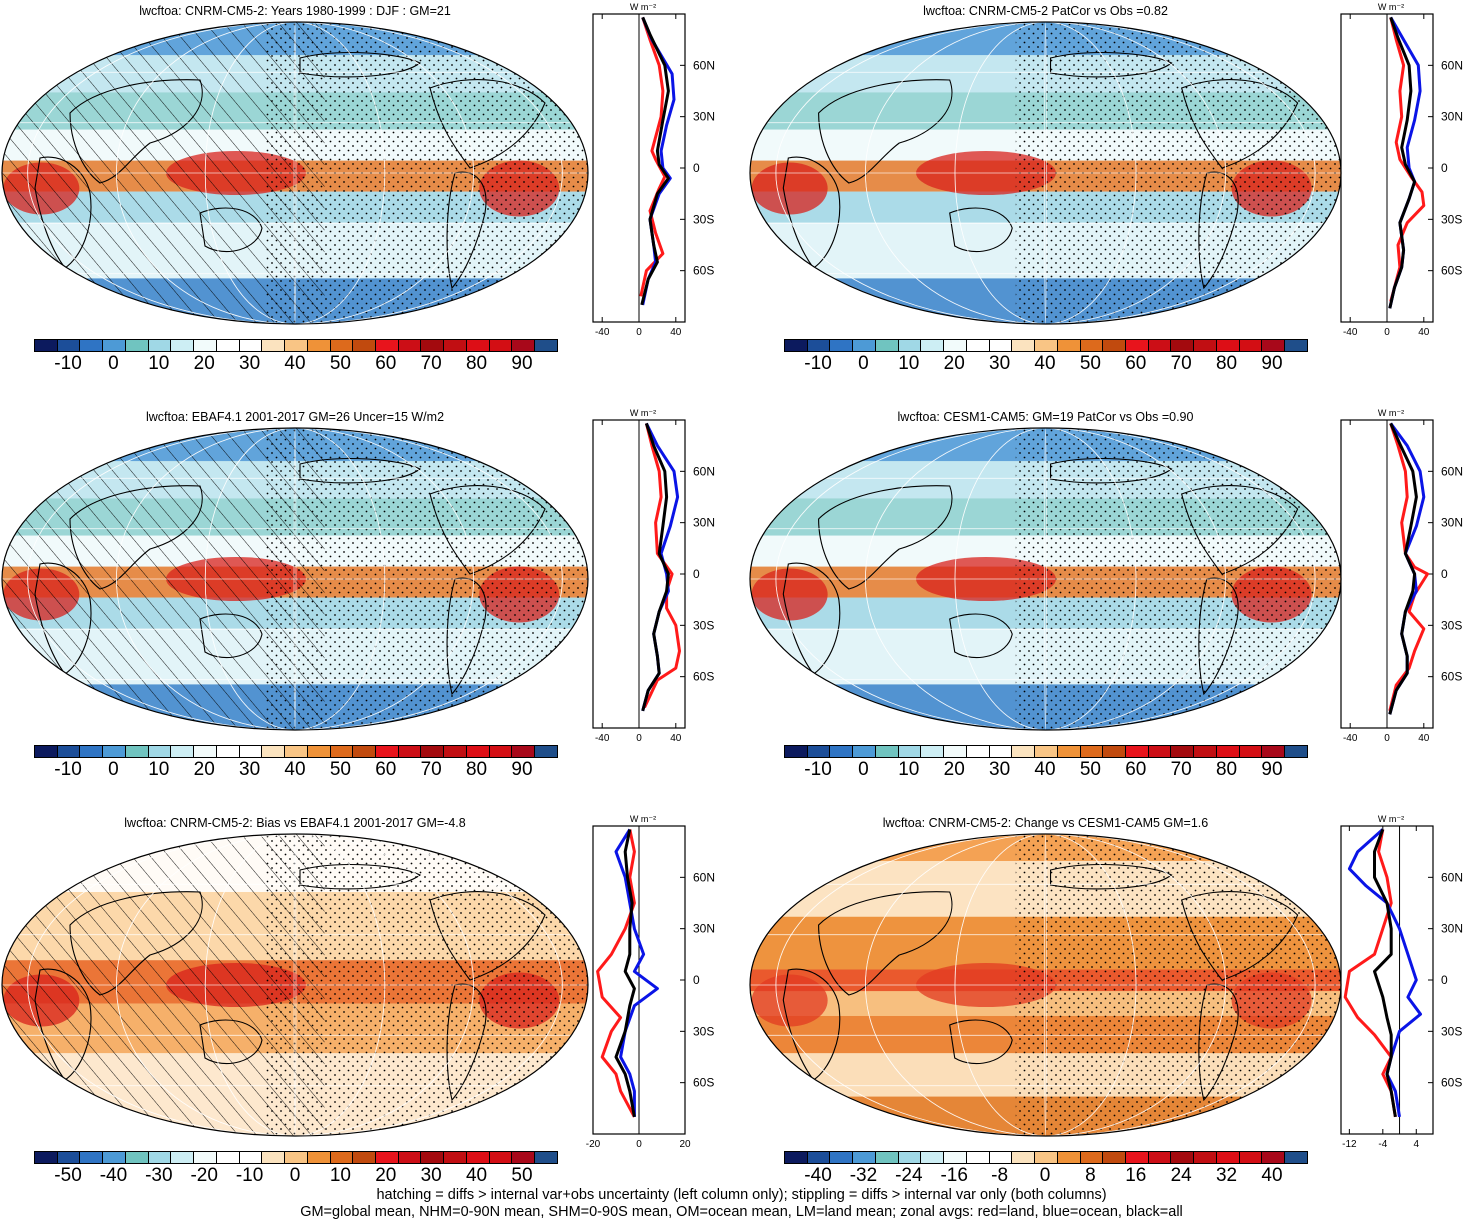 This screenshot has height=1221, width=1483. Describe the element at coordinates (1181, 769) in the screenshot. I see `colorbar-tick-label: 70` at that location.